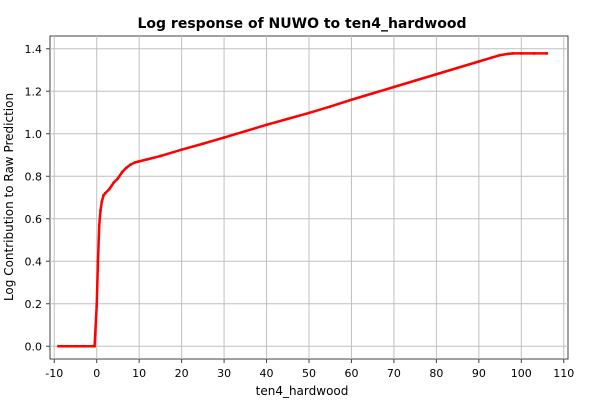 This screenshot has height=400, width=600. What do you see at coordinates (9, 197) in the screenshot?
I see `y-axis-label: Log Contribution to Raw Prediction` at bounding box center [9, 197].